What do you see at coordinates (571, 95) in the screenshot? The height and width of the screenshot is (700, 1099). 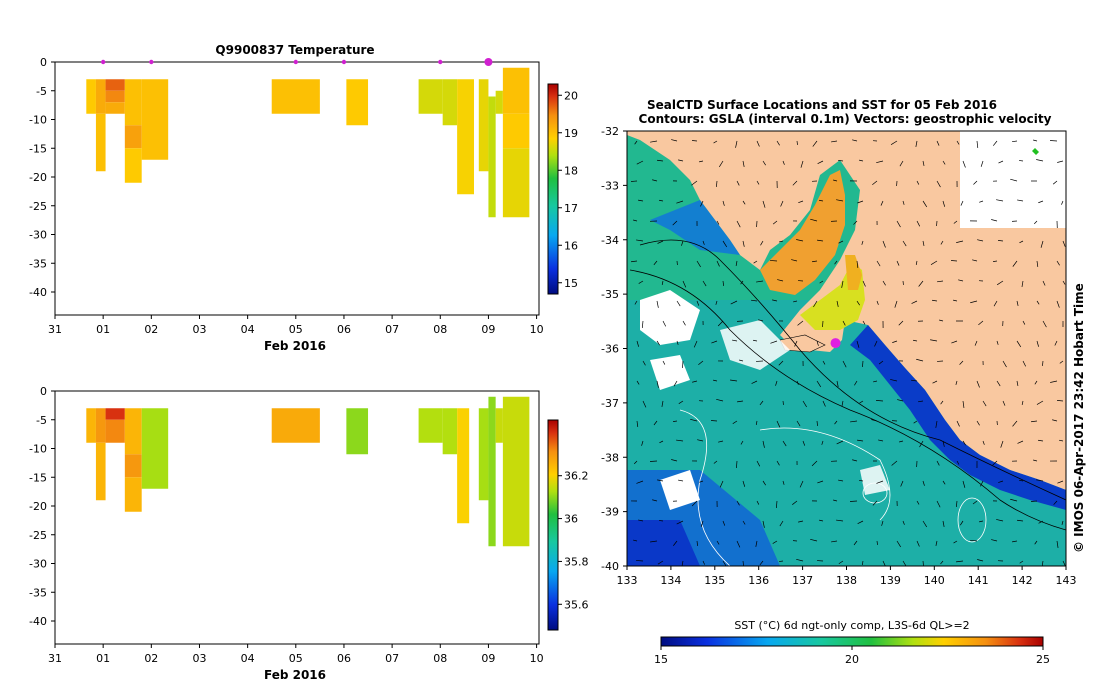 I see `colorbar-tick-label: 20` at bounding box center [571, 95].